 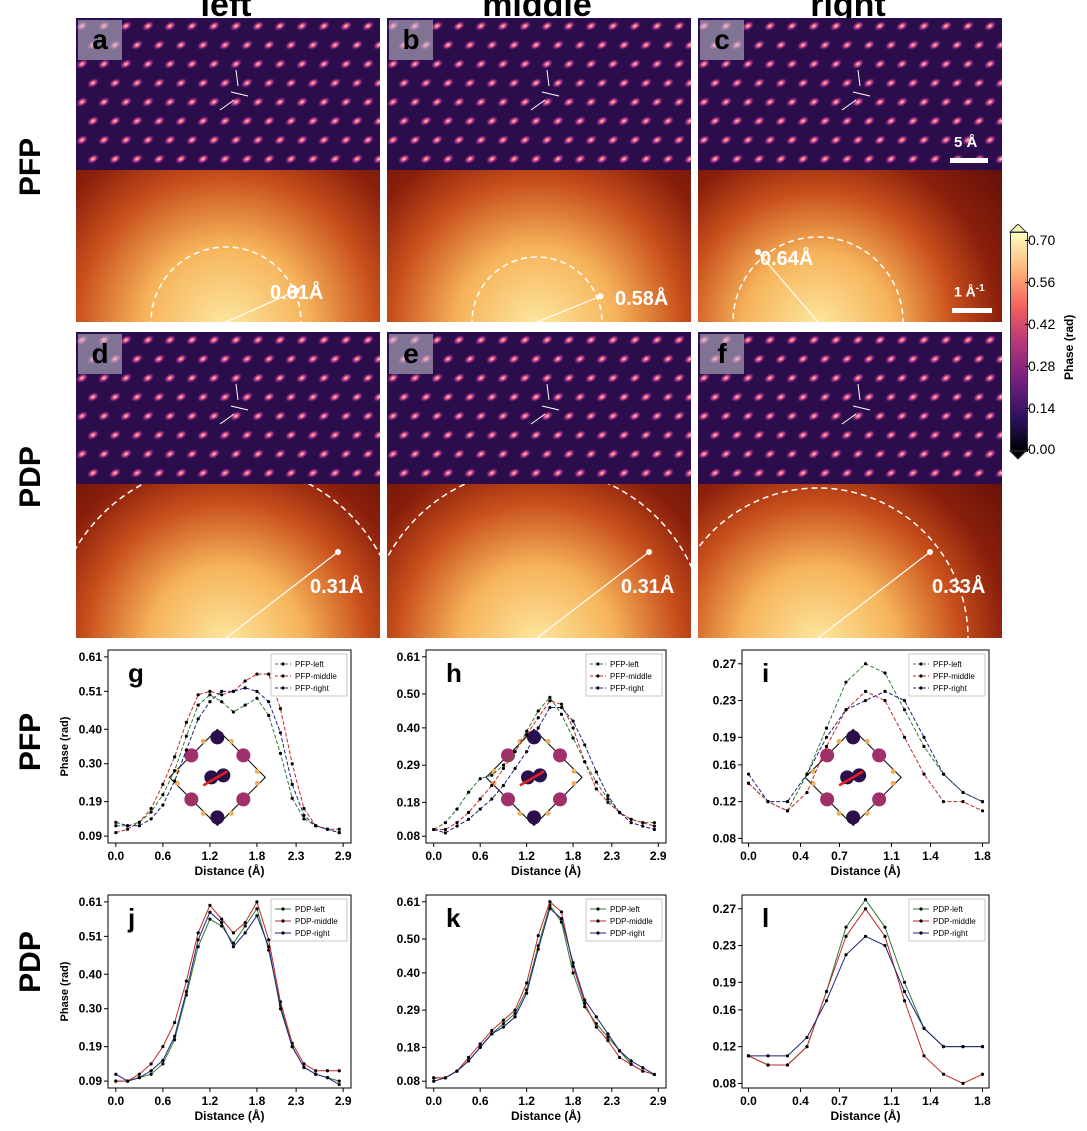 I want to click on row-label-pdp-top: PDP, so click(x=30, y=477).